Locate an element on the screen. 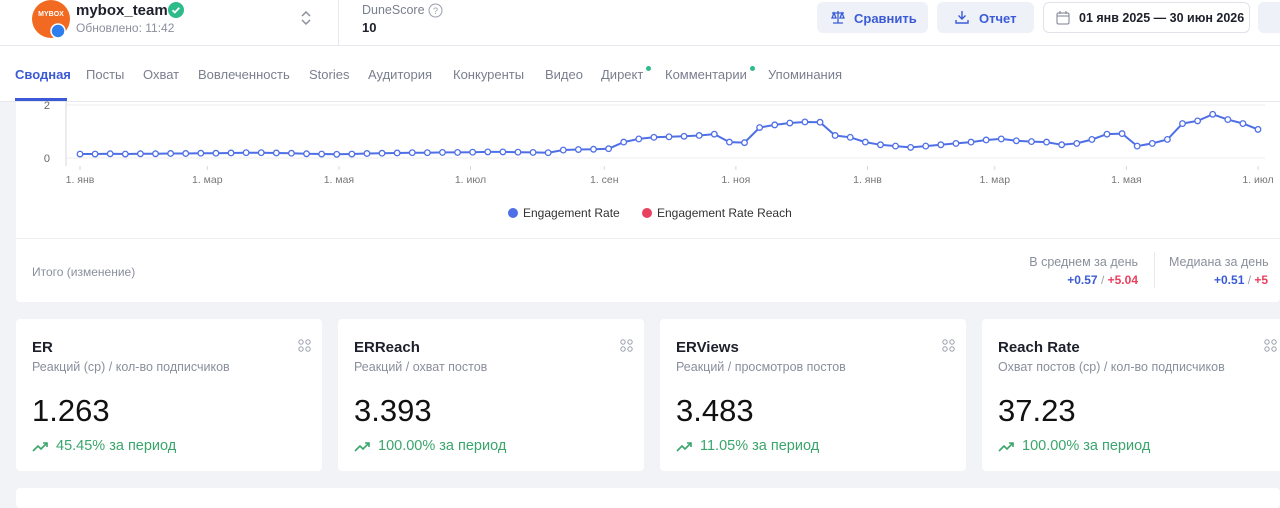 Image resolution: width=1280 pixels, height=508 pixels. tab: Аудитория is located at coordinates (400, 74).